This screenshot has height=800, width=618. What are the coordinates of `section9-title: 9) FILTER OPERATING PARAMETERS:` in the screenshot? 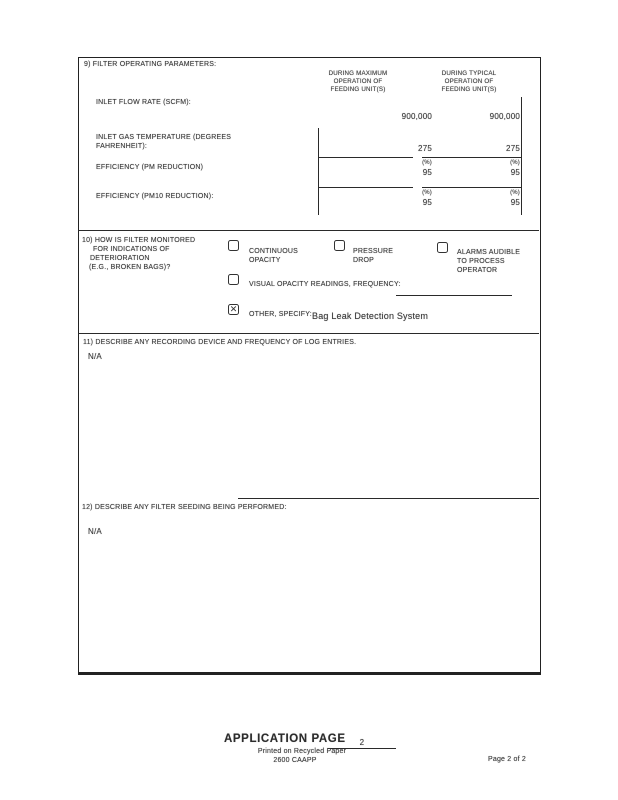 It's located at (150, 64).